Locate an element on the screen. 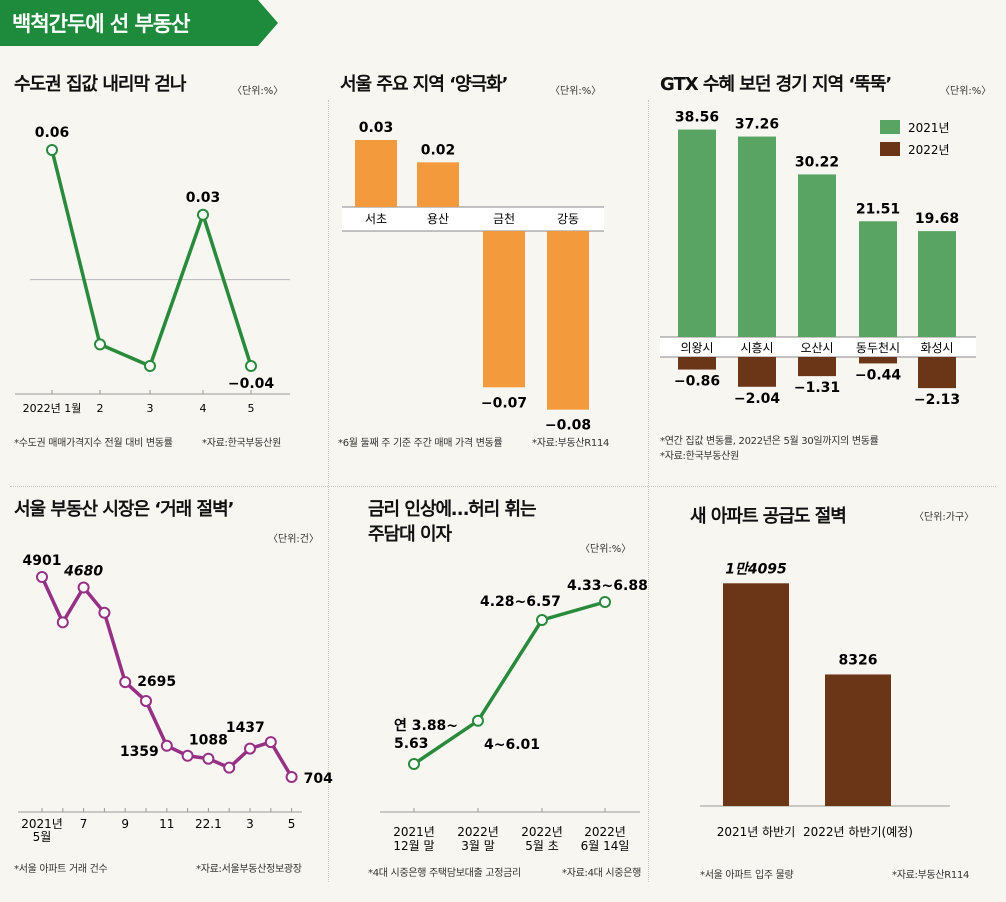  chart6-bar is located at coordinates (858, 740).